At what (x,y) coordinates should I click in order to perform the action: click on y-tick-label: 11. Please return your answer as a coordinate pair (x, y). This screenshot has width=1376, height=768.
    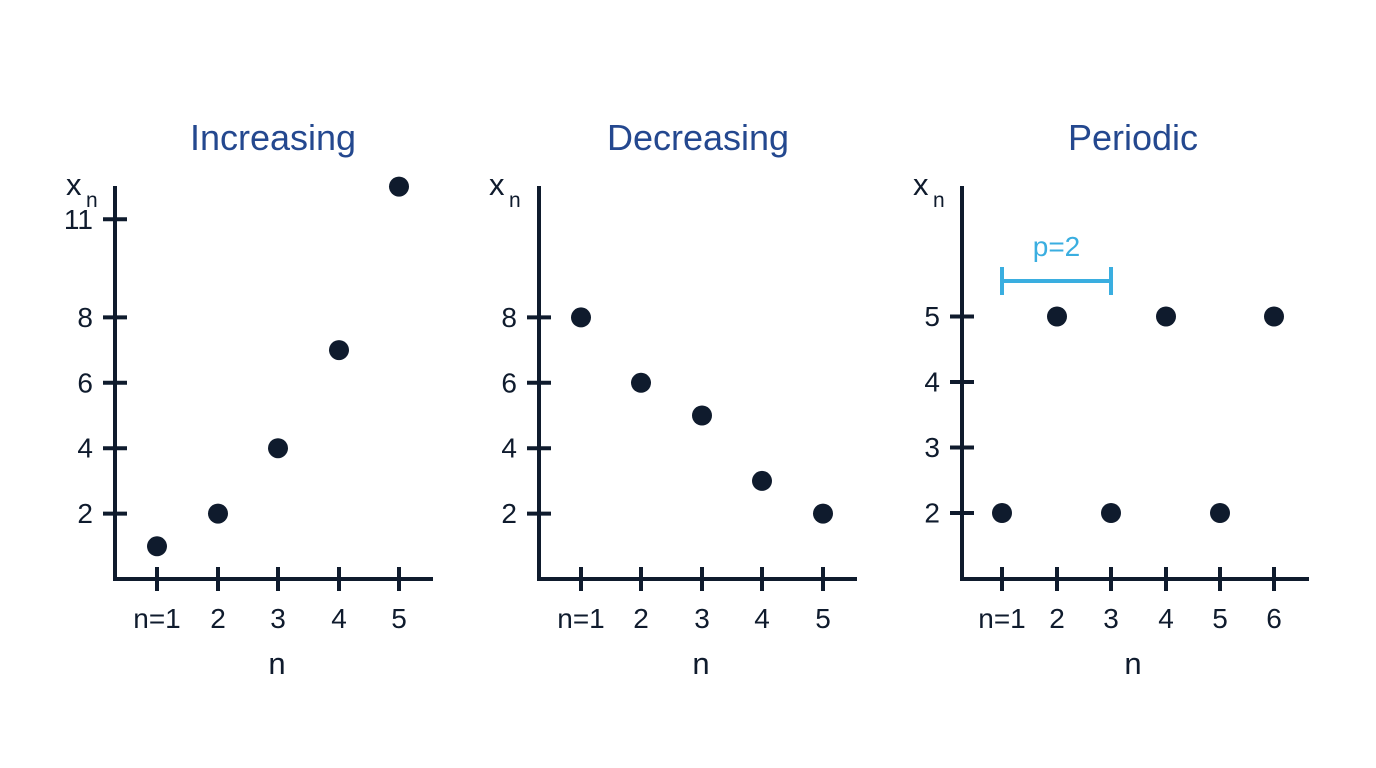
    Looking at the image, I should click on (78, 219).